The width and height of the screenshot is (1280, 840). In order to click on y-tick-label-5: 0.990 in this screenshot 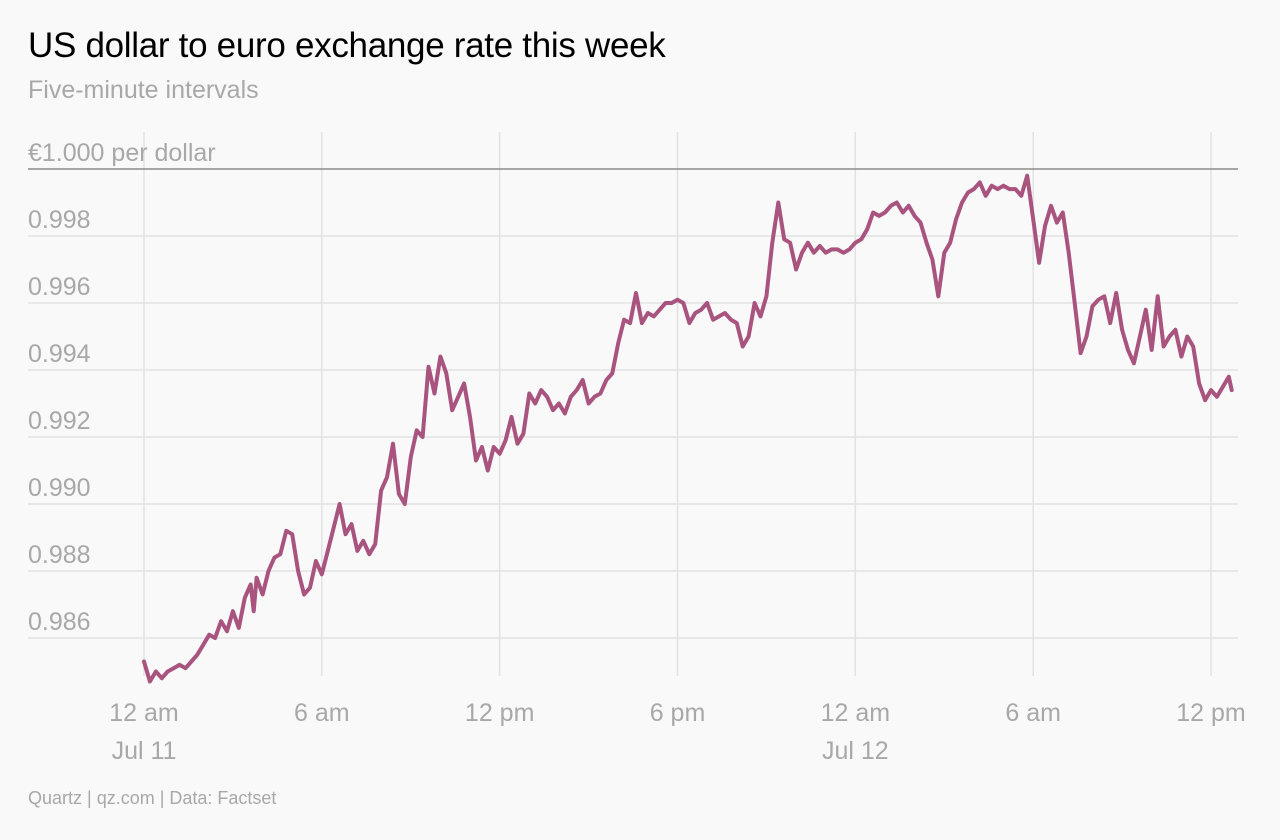, I will do `click(59, 488)`.